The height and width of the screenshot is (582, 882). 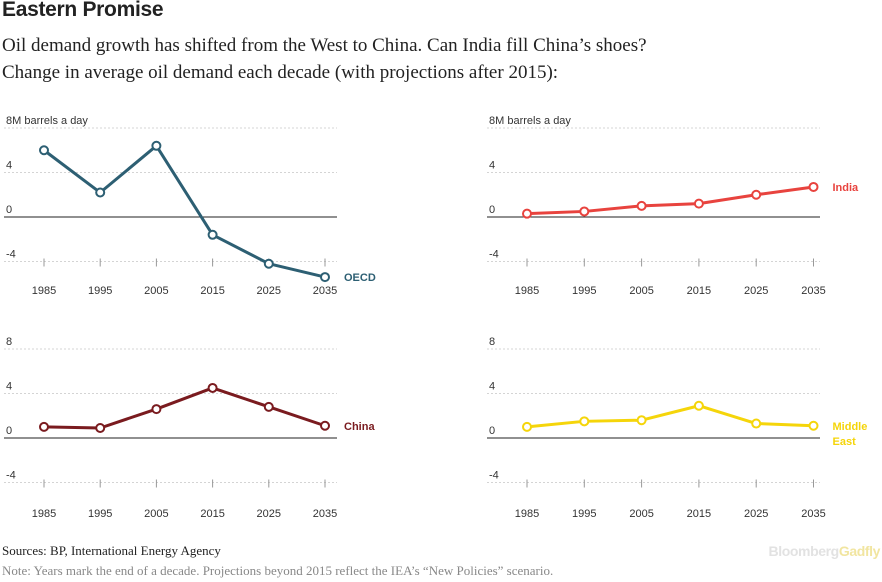 What do you see at coordinates (850, 434) in the screenshot?
I see `series-label: Middle East` at bounding box center [850, 434].